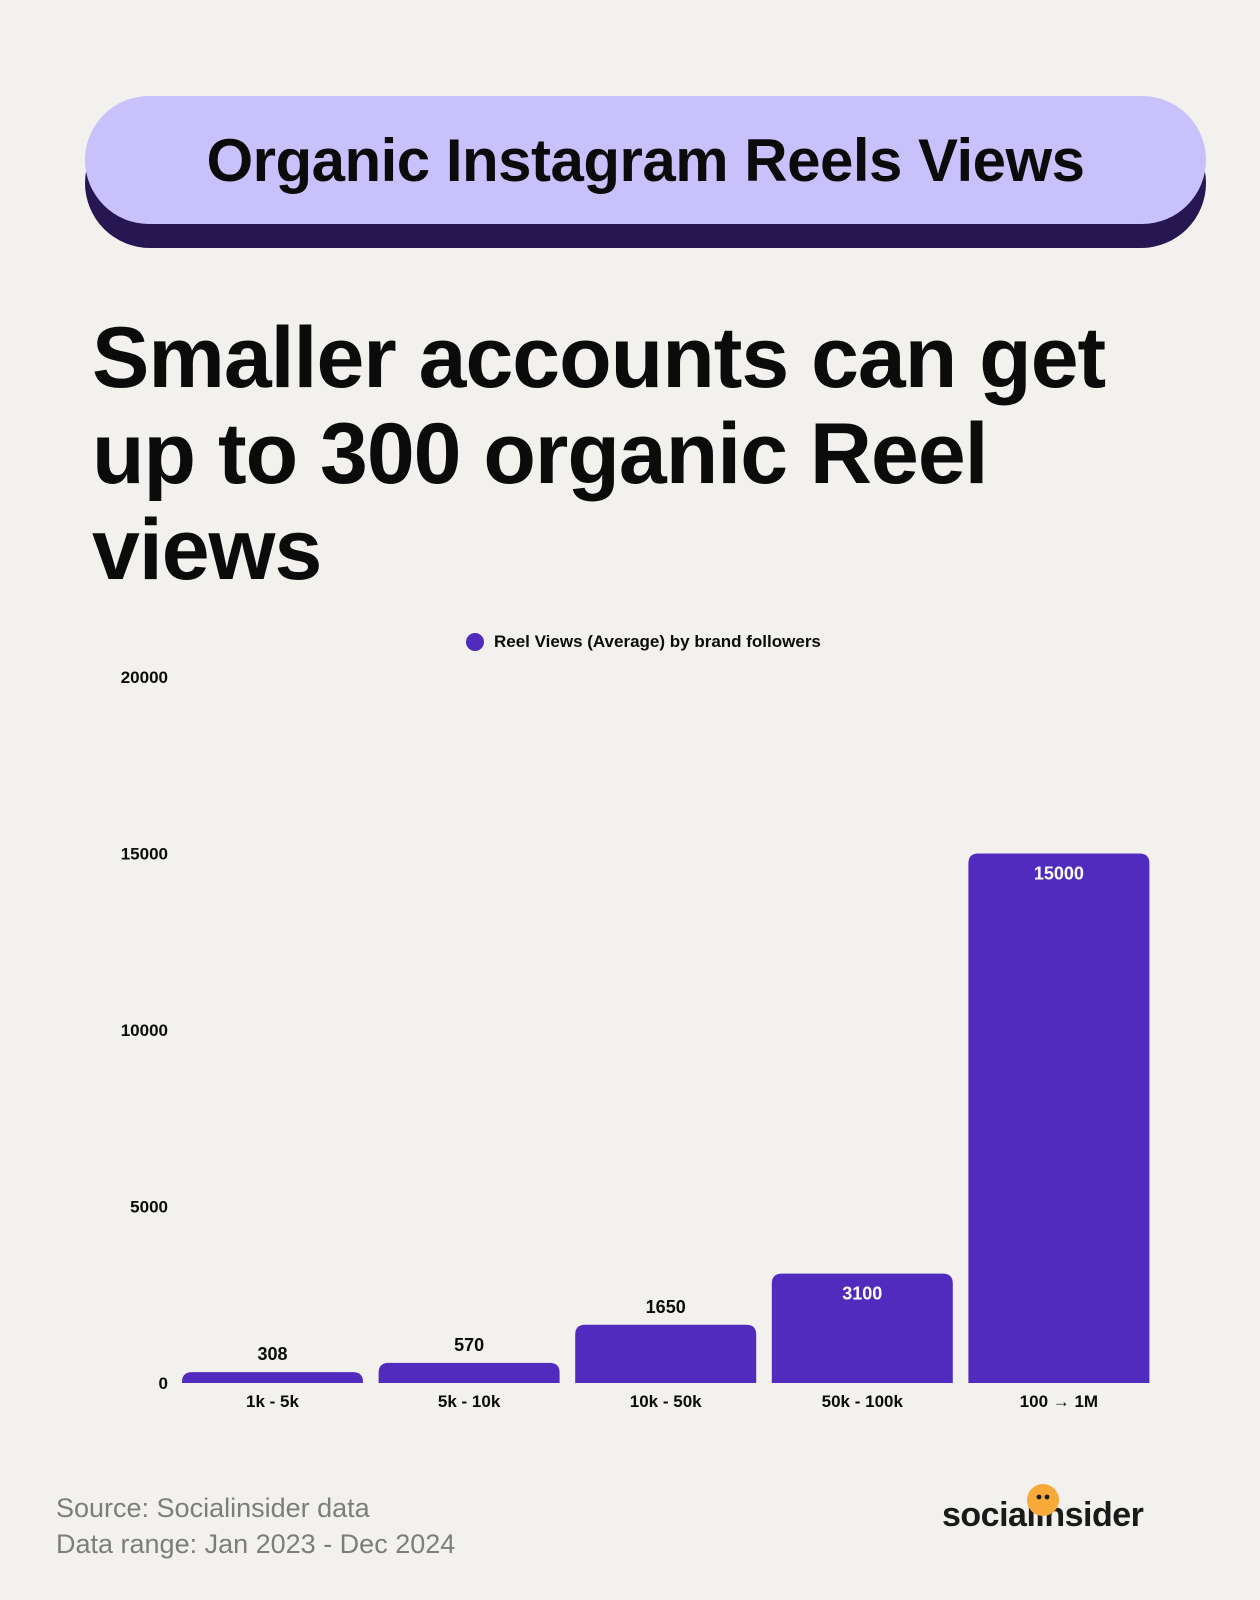  I want to click on y-tick-label: 0, so click(163, 1383).